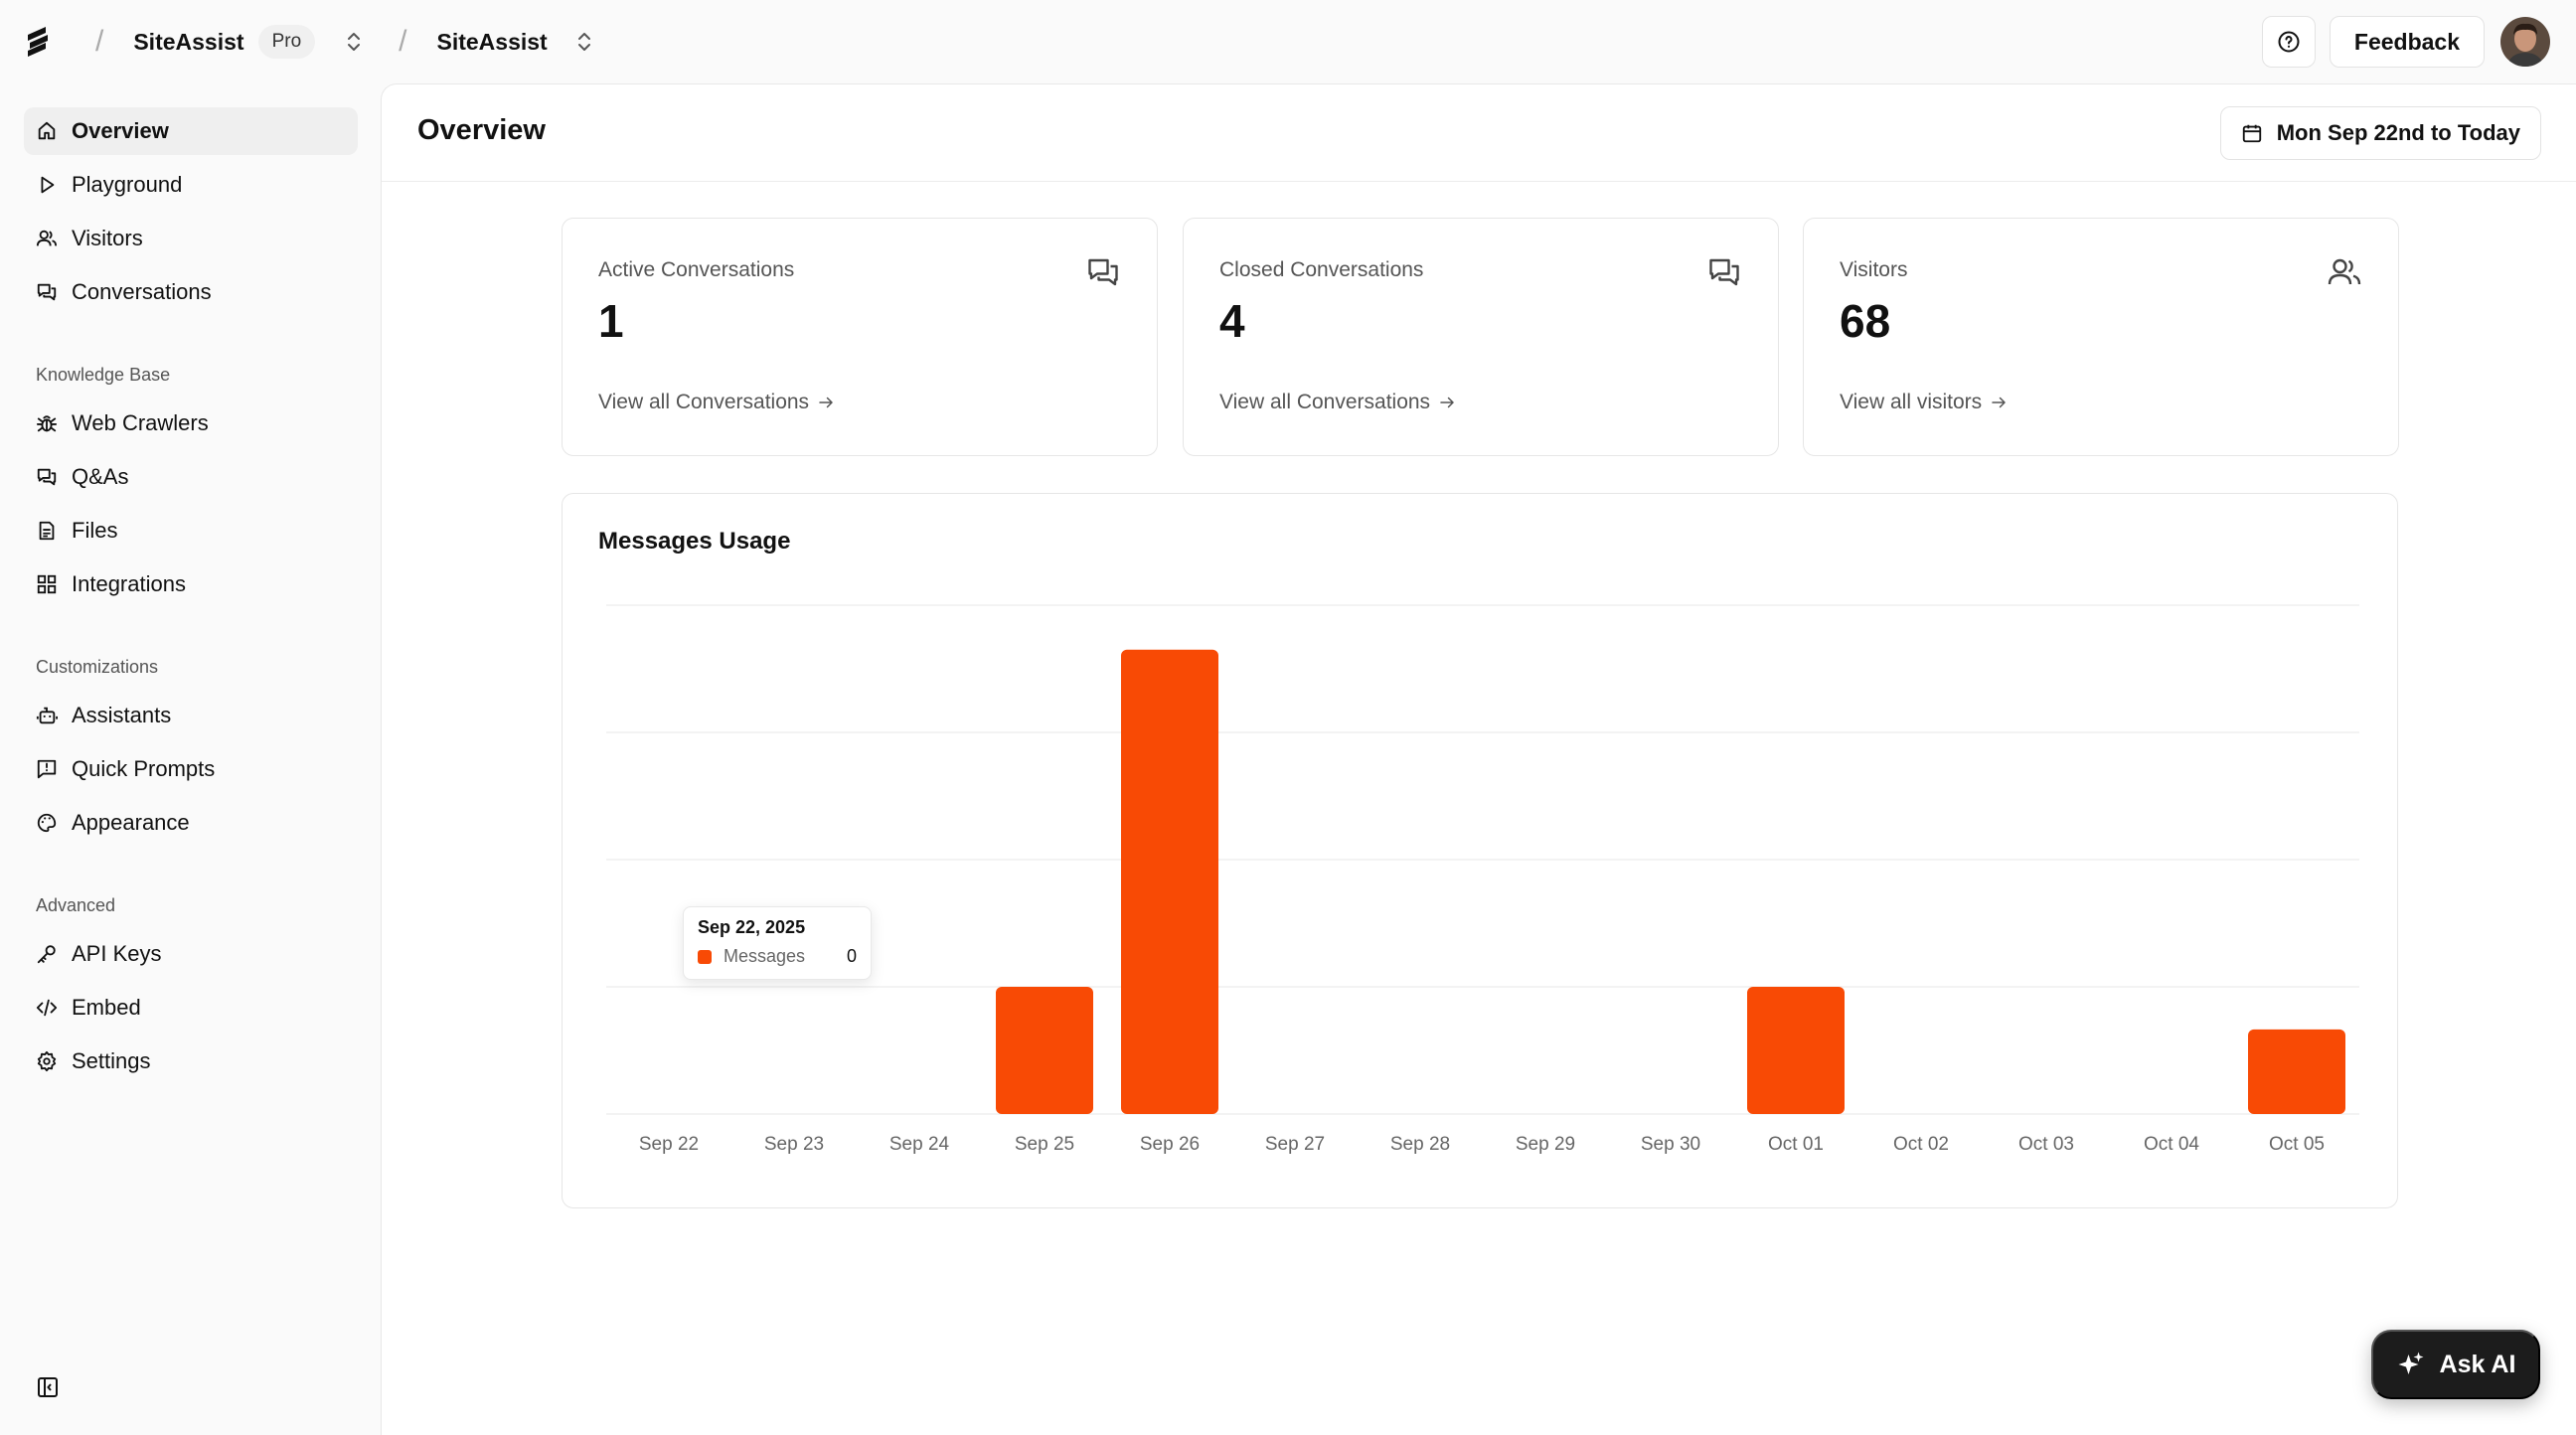 The height and width of the screenshot is (1435, 2576). I want to click on x-tick-label: Oct 02, so click(1921, 1144).